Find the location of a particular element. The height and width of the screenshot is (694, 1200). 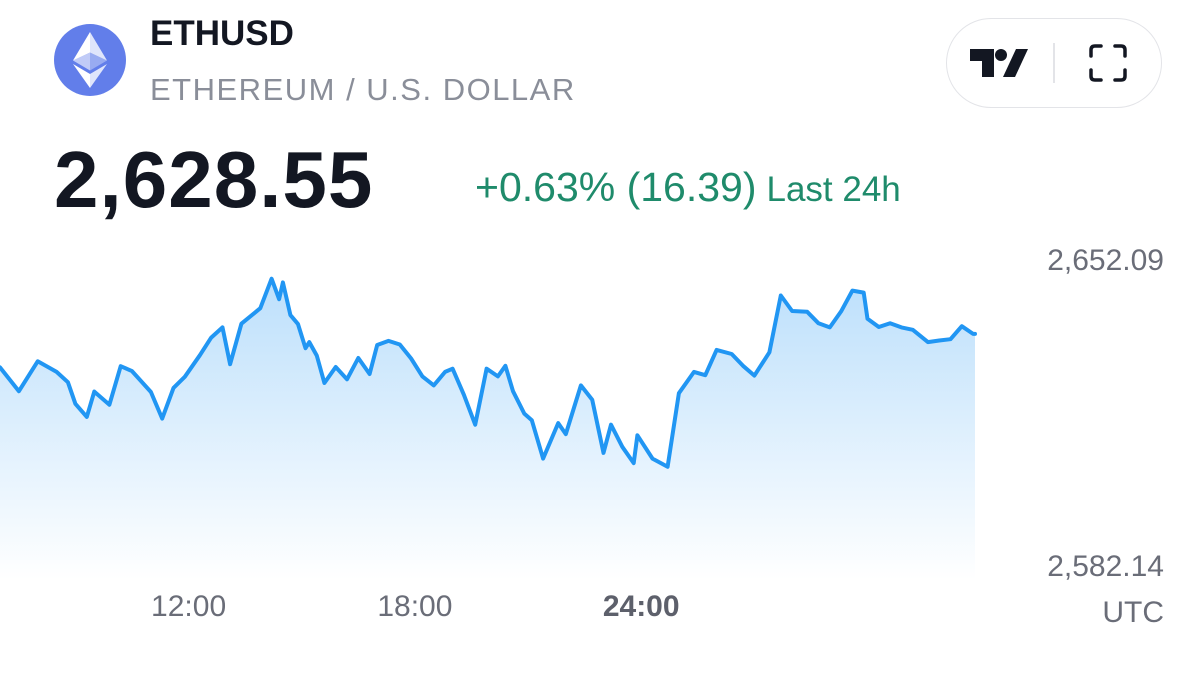

x-axis-unit-label: UTC is located at coordinates (1133, 612).